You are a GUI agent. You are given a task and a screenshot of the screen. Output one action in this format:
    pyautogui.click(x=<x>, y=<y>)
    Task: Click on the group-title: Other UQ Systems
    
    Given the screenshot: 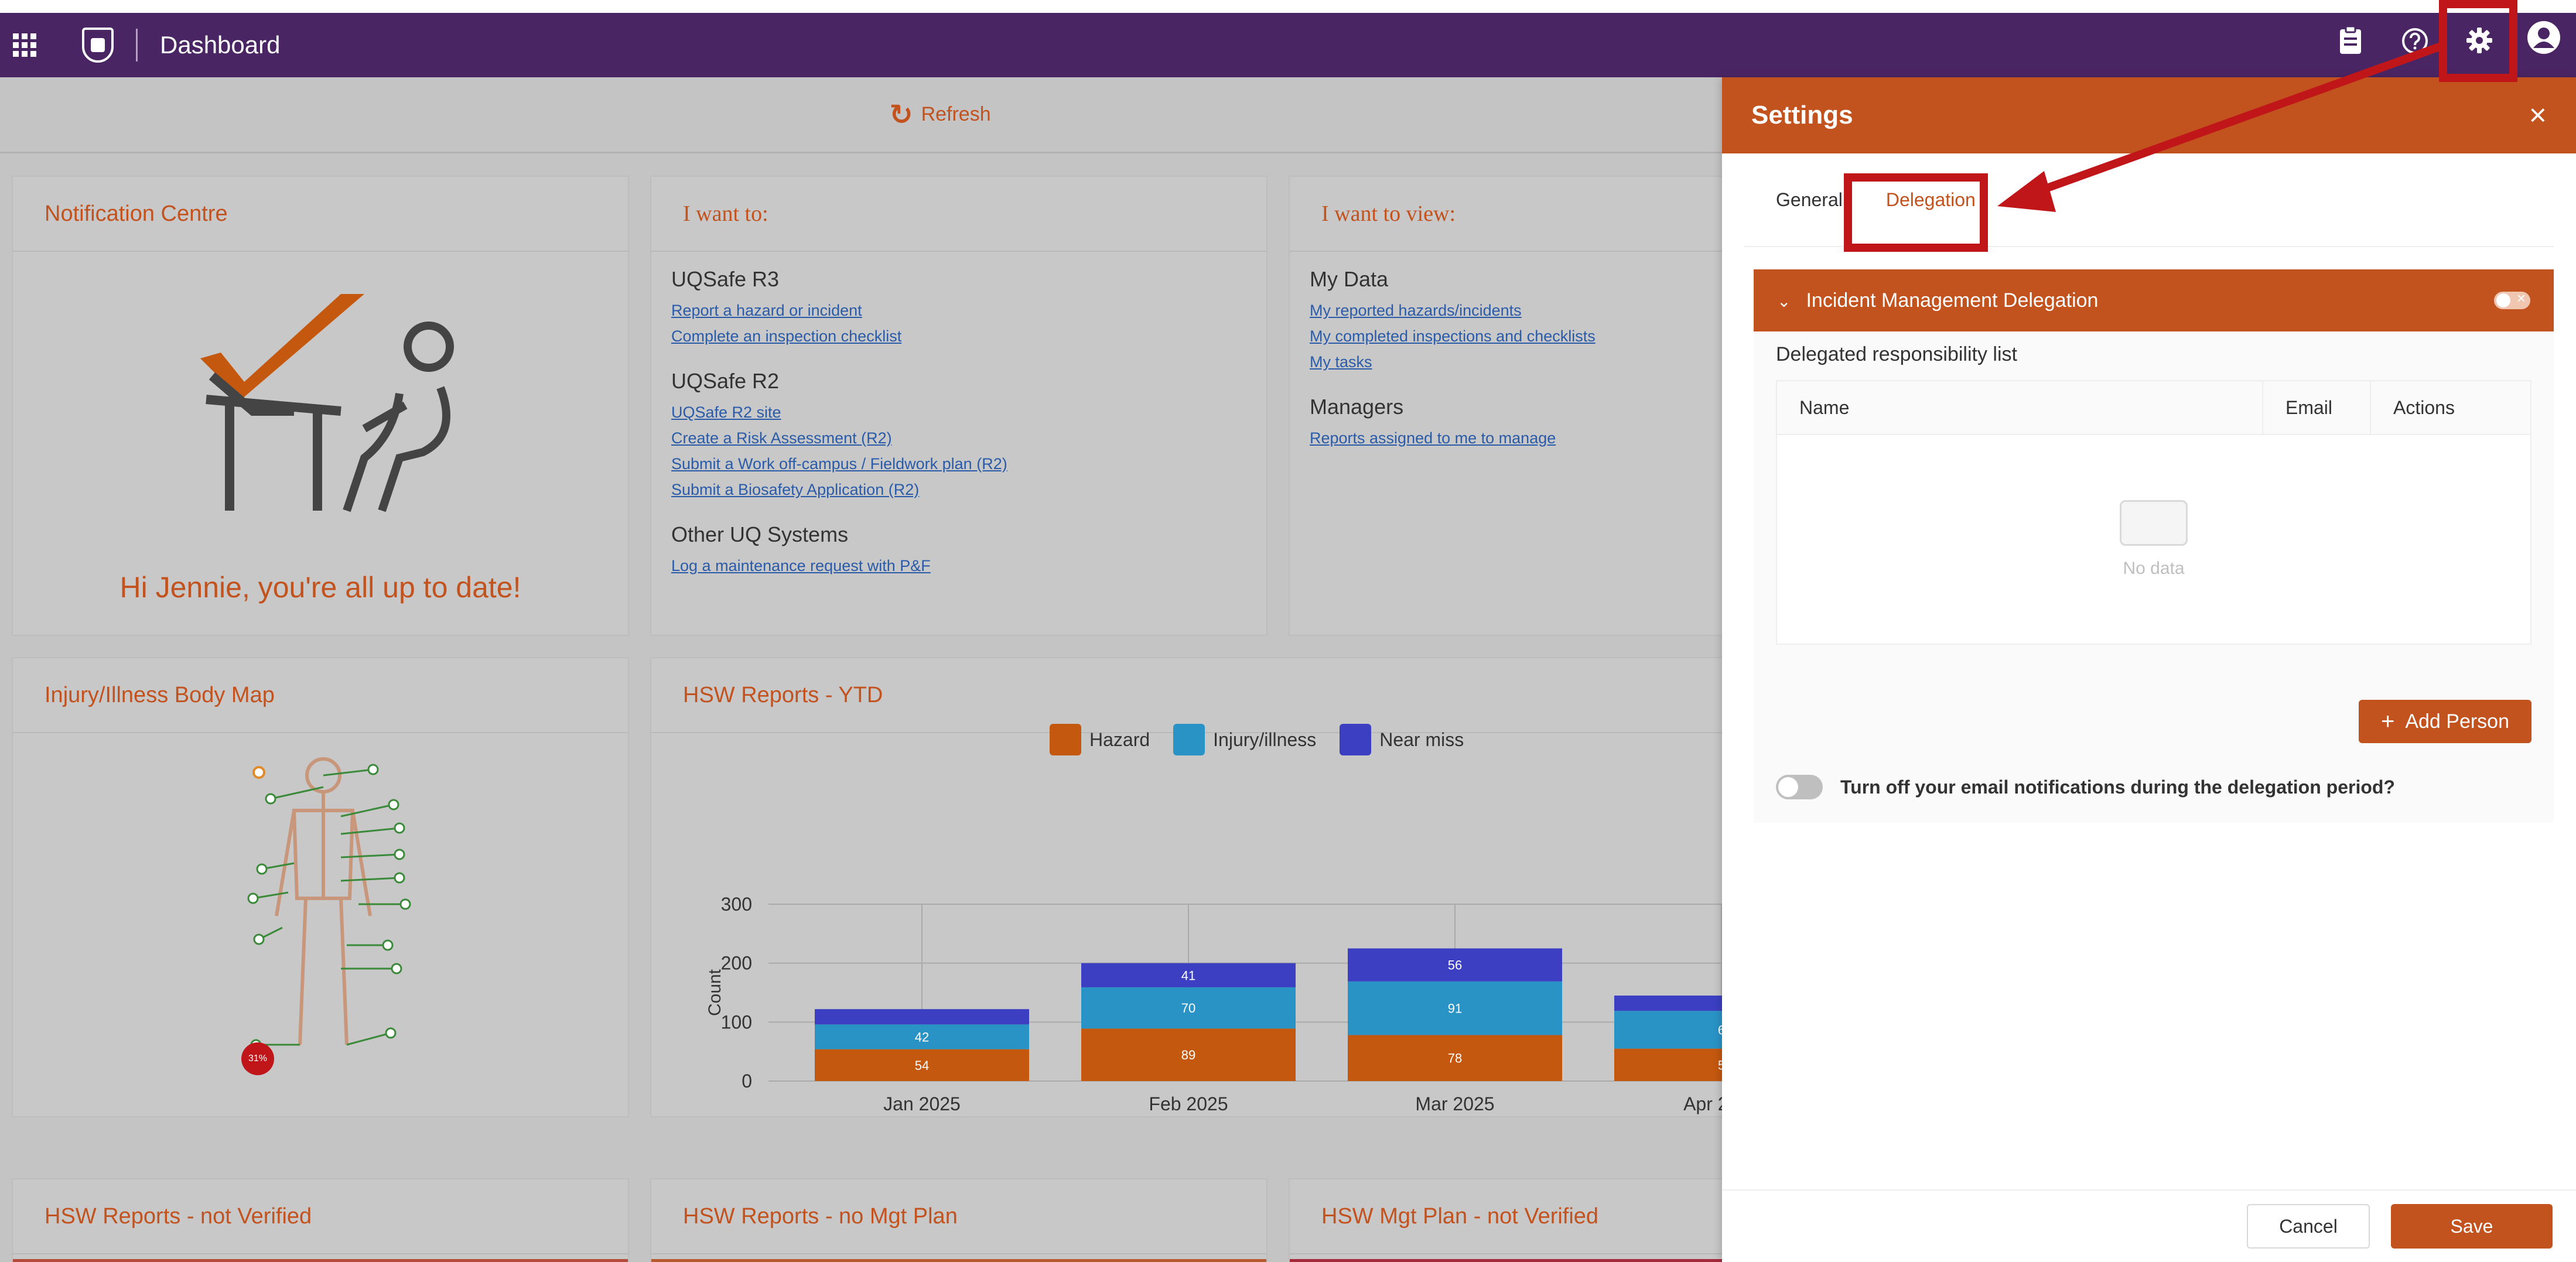 What is the action you would take?
    pyautogui.click(x=760, y=534)
    